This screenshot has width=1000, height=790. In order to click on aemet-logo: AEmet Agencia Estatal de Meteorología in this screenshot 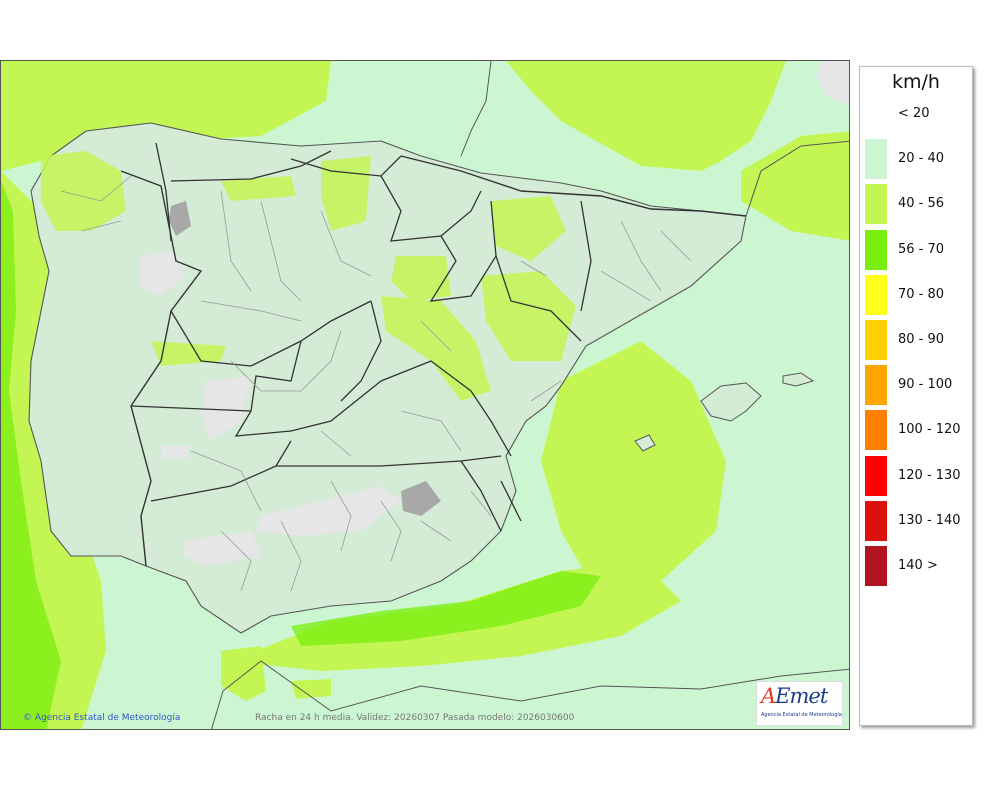, I will do `click(799, 703)`.